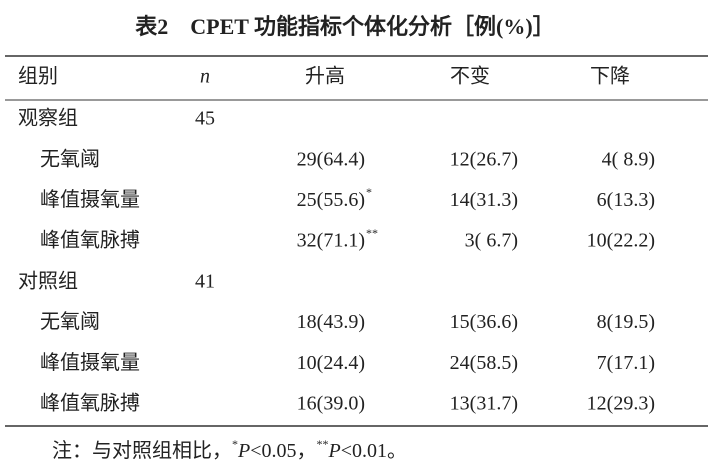 This screenshot has width=713, height=472. I want to click on note-text: <0.05，, so click(283, 451).